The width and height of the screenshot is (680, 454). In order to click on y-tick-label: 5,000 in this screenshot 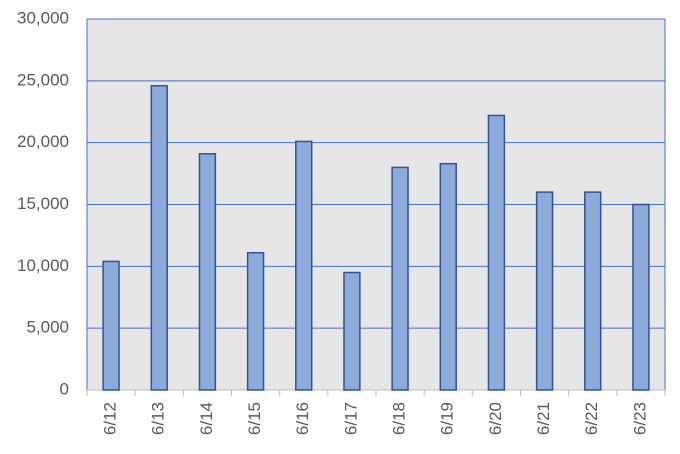, I will do `click(47, 327)`.